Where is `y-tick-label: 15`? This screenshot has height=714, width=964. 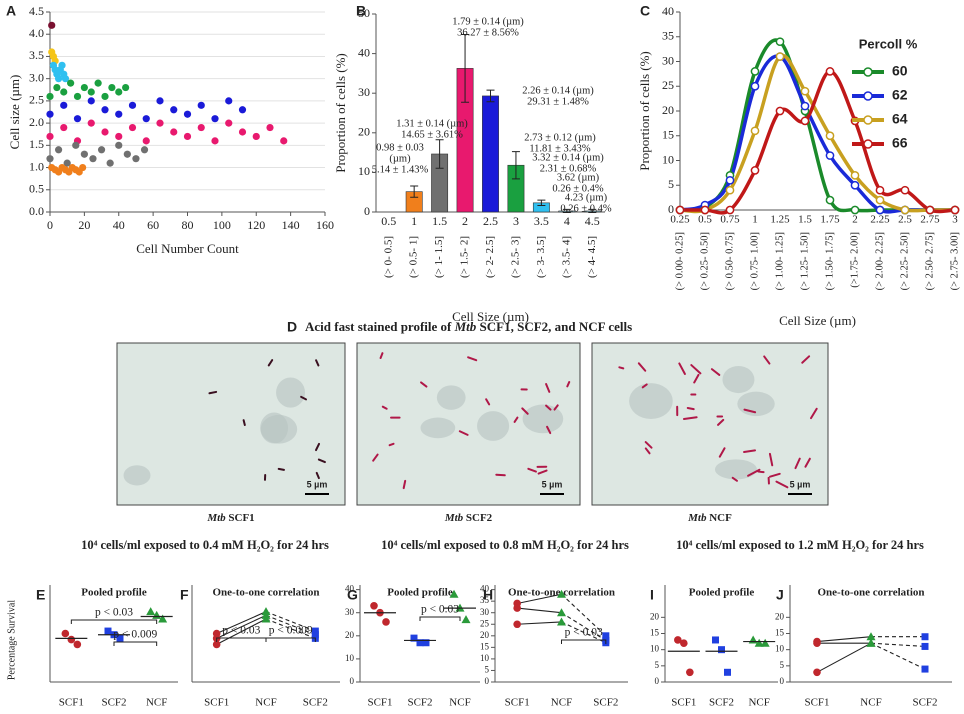
y-tick-label: 15 is located at coordinates (780, 633).